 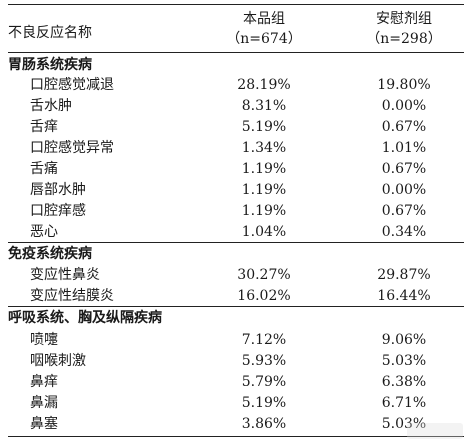 What do you see at coordinates (404, 85) in the screenshot?
I see `row-placebo: 19.80%` at bounding box center [404, 85].